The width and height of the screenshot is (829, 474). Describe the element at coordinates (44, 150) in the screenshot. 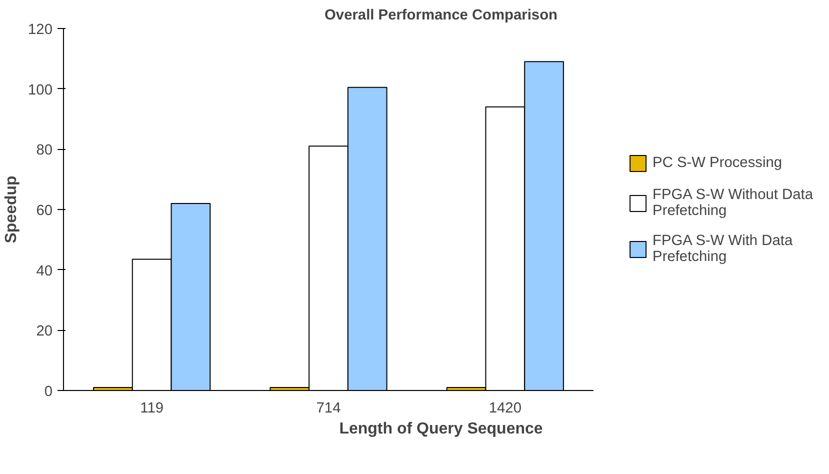

I see `y-tick-label: 80` at that location.